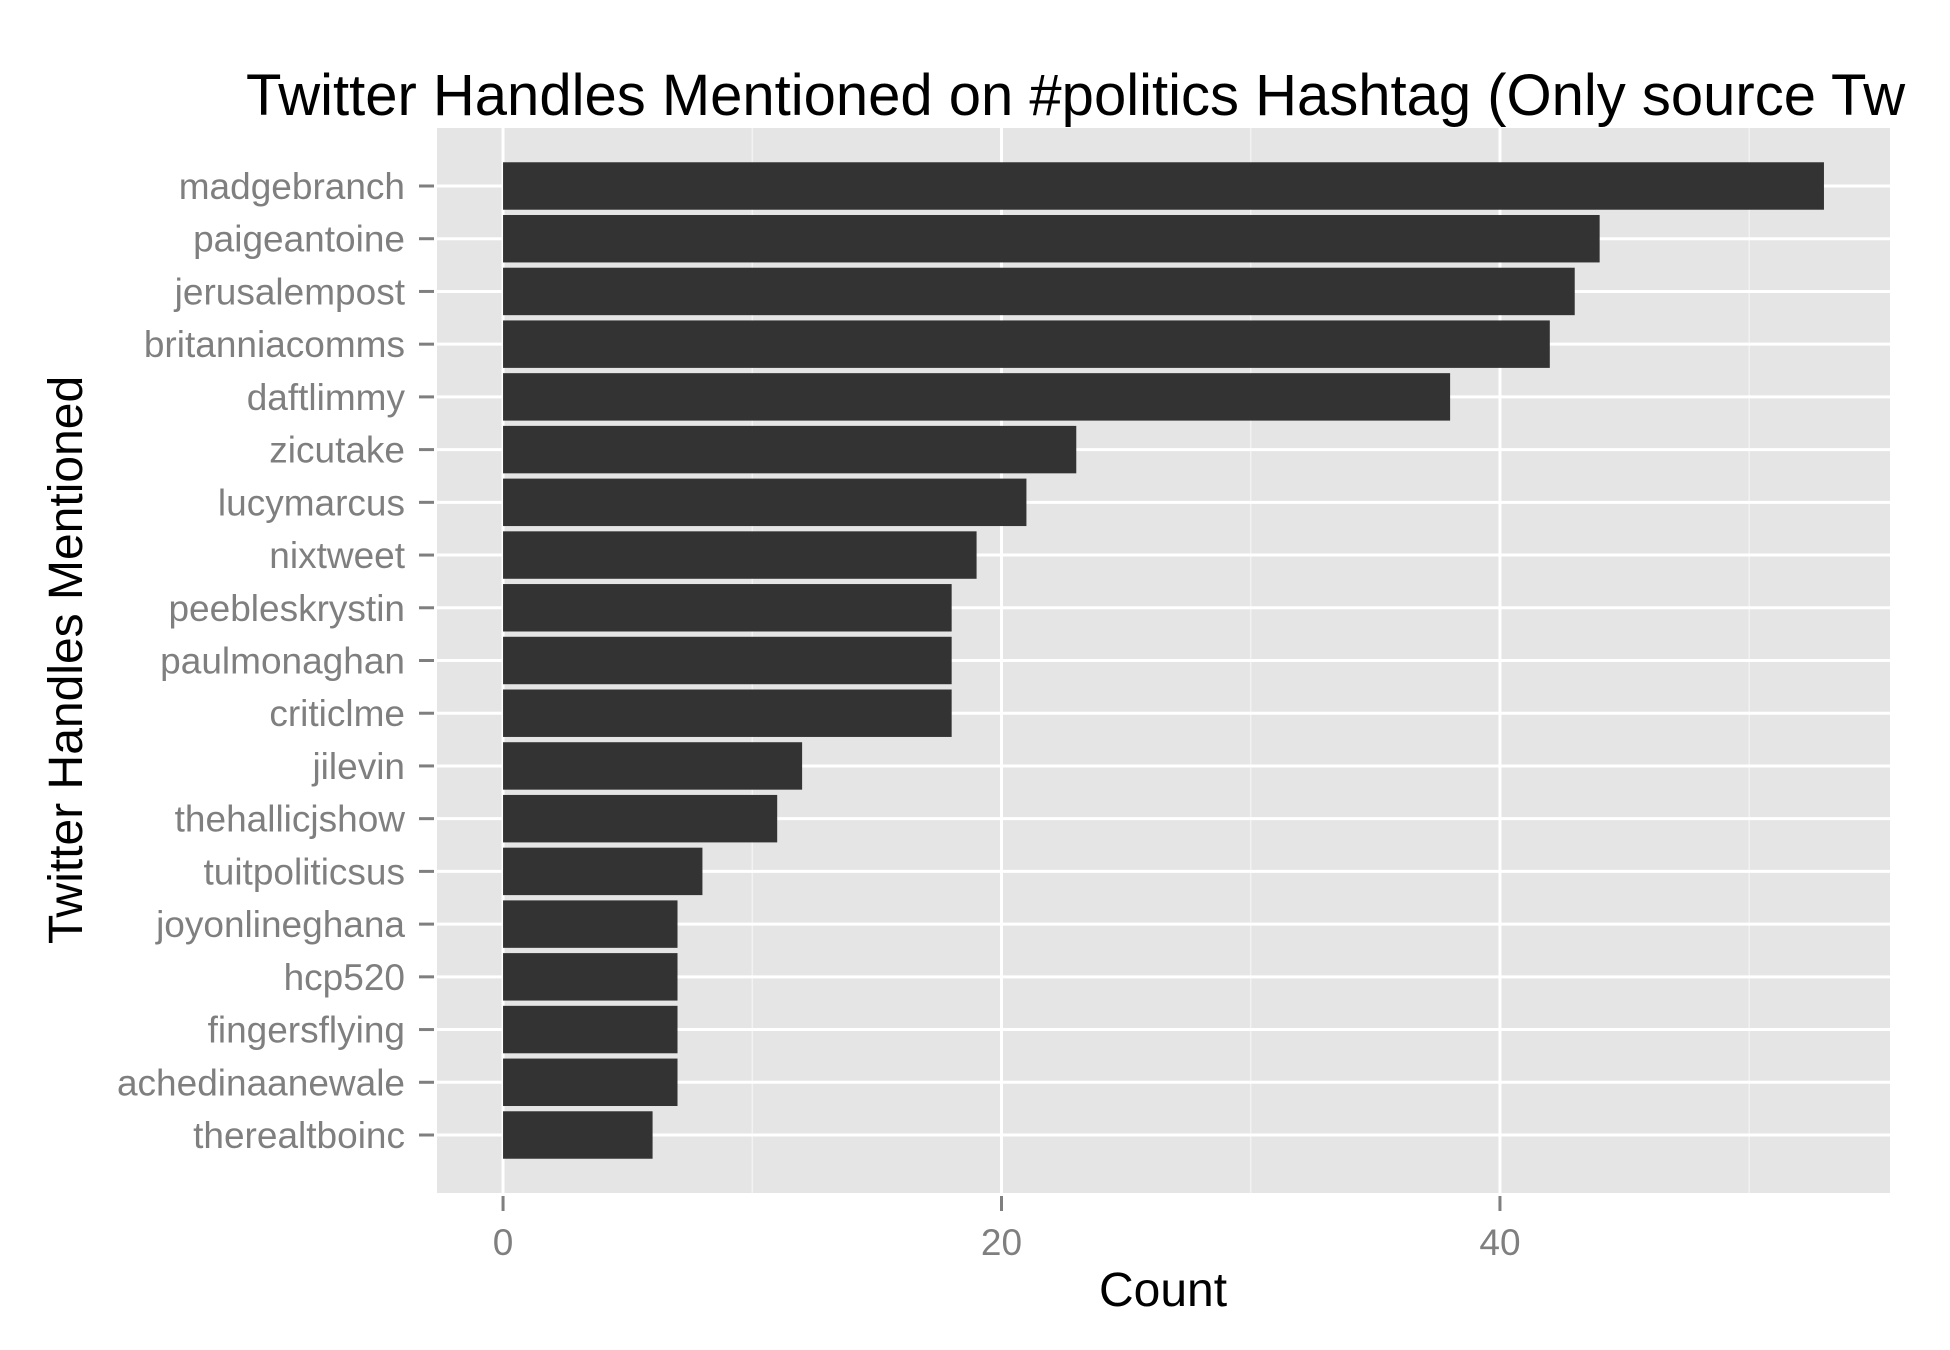 This screenshot has height=1350, width=1950. I want to click on y-tick-label: lucymarcus, so click(311, 502).